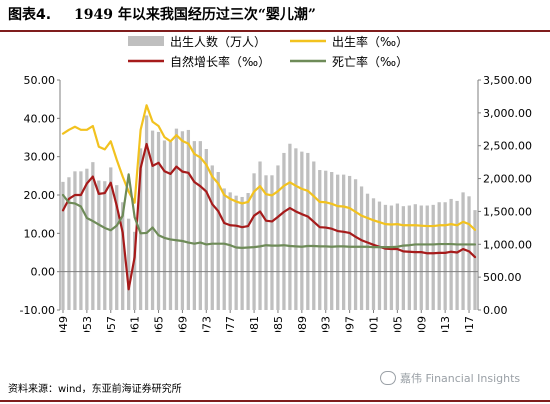  I want to click on figure-title: 1949 年以来我国经历过三次“婴儿潮”, so click(195, 15).